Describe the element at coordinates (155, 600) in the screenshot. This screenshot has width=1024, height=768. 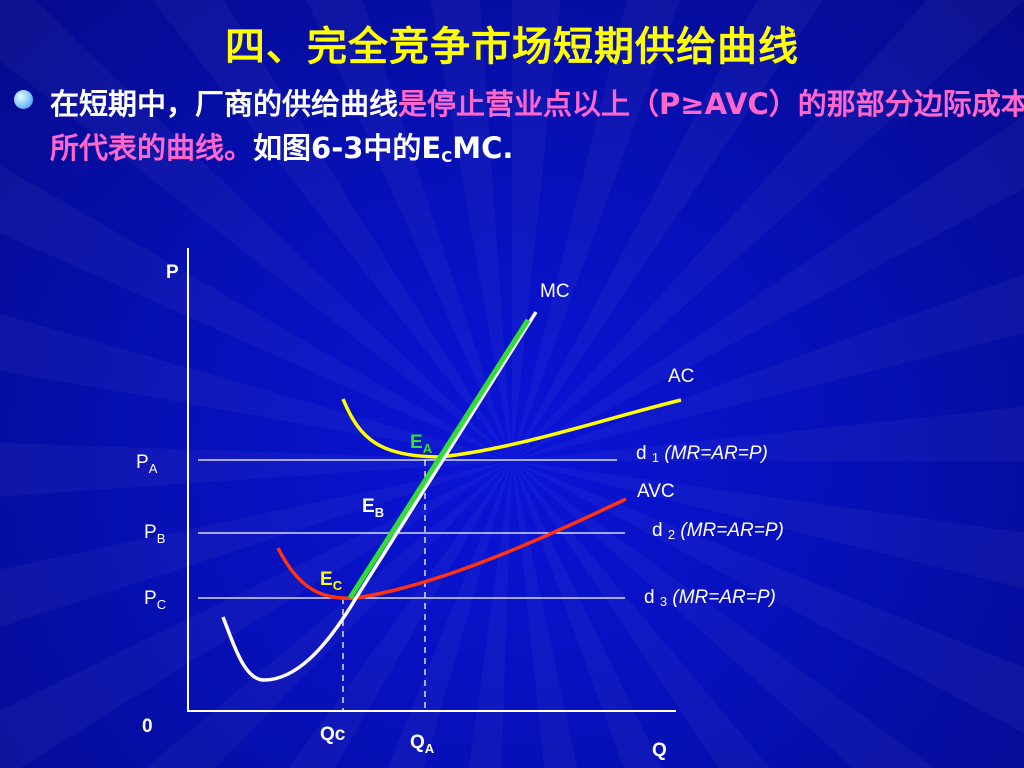
I see `price-label-pc: PC` at that location.